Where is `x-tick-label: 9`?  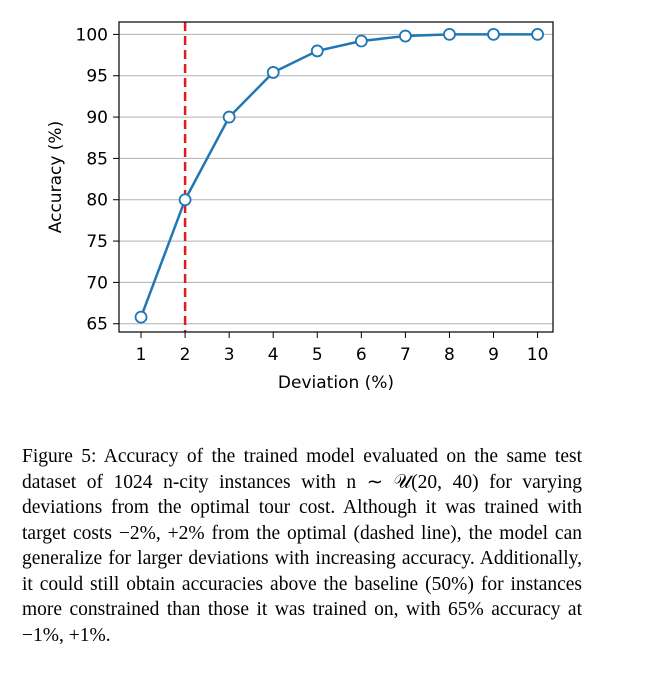 x-tick-label: 9 is located at coordinates (493, 355).